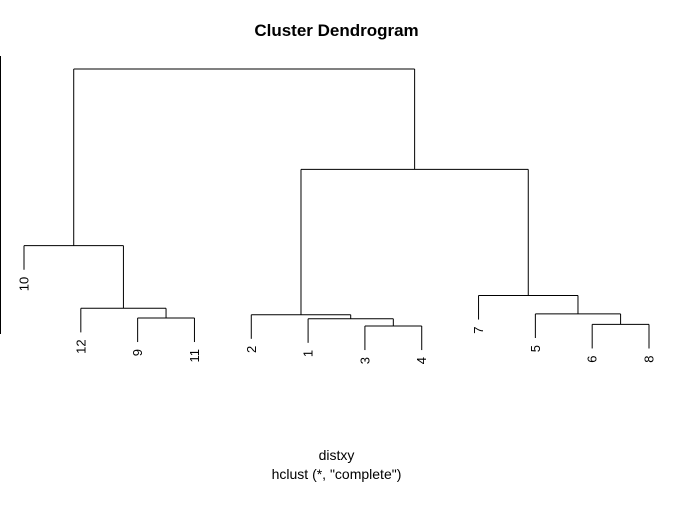 This screenshot has width=673, height=521. What do you see at coordinates (336, 30) in the screenshot?
I see `chart-title: Cluster Dendrogram` at bounding box center [336, 30].